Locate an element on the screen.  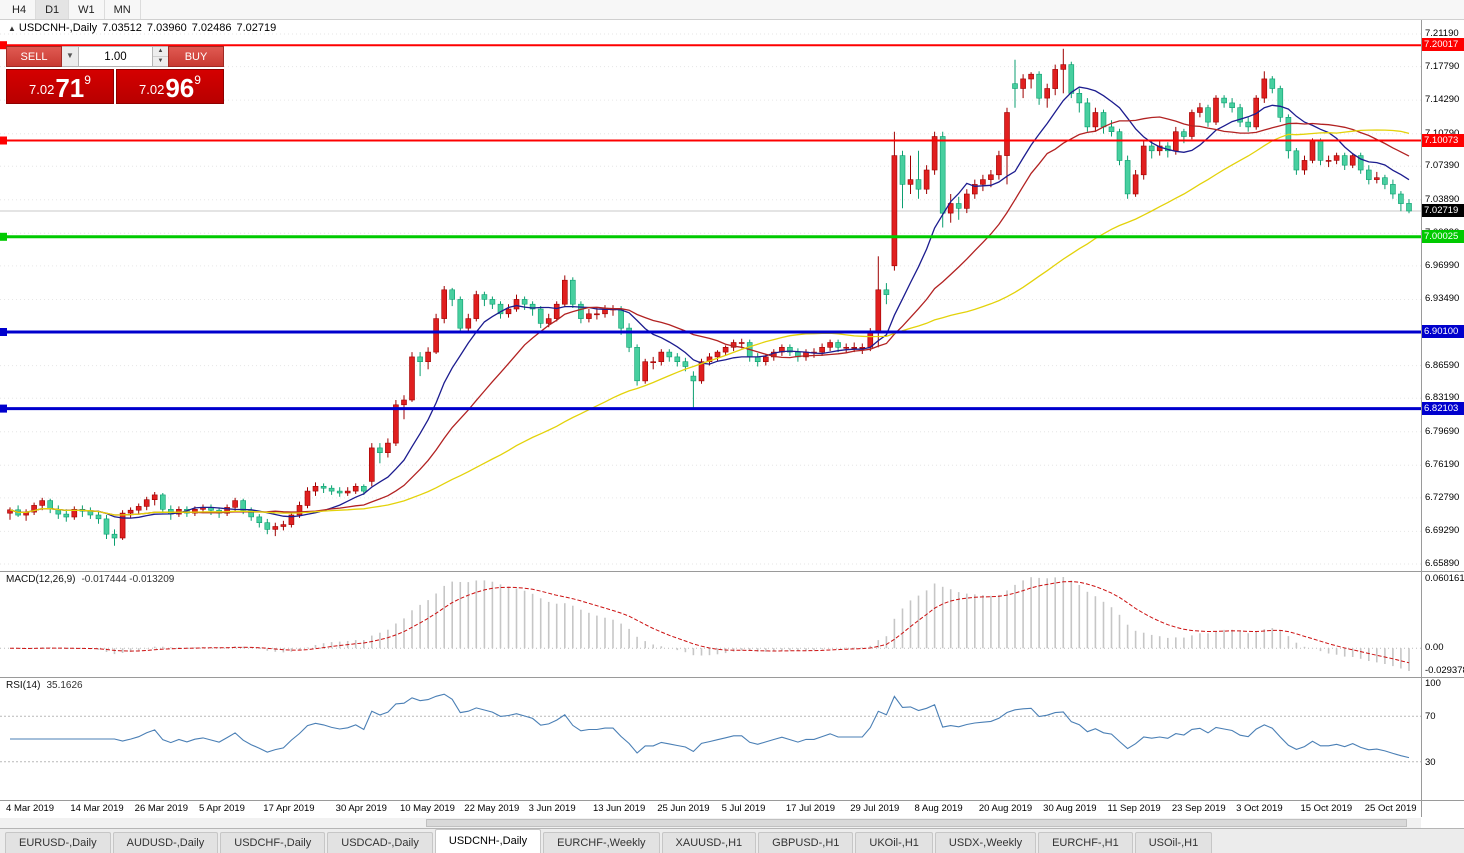
chart-tab: UKOil-,H1 is located at coordinates (894, 842).